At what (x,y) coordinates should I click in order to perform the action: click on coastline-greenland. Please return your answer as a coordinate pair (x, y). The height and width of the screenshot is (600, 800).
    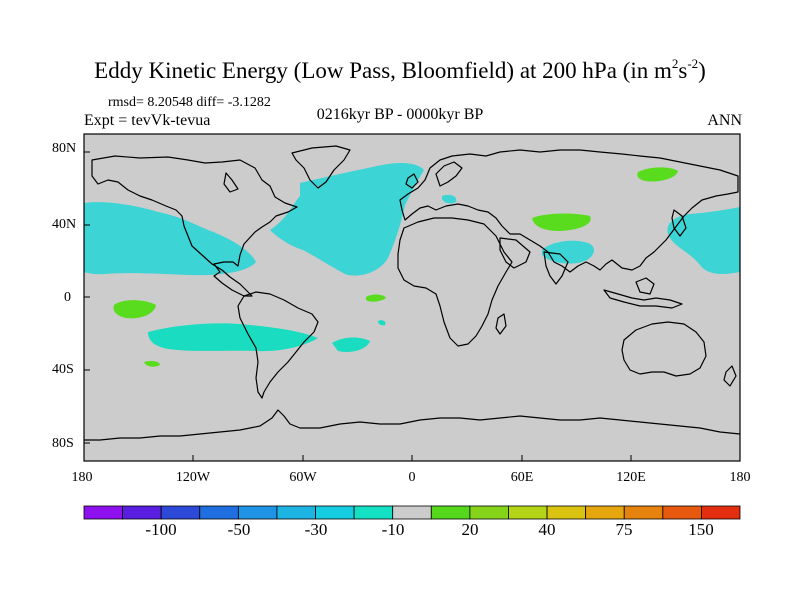
    Looking at the image, I should click on (321, 167).